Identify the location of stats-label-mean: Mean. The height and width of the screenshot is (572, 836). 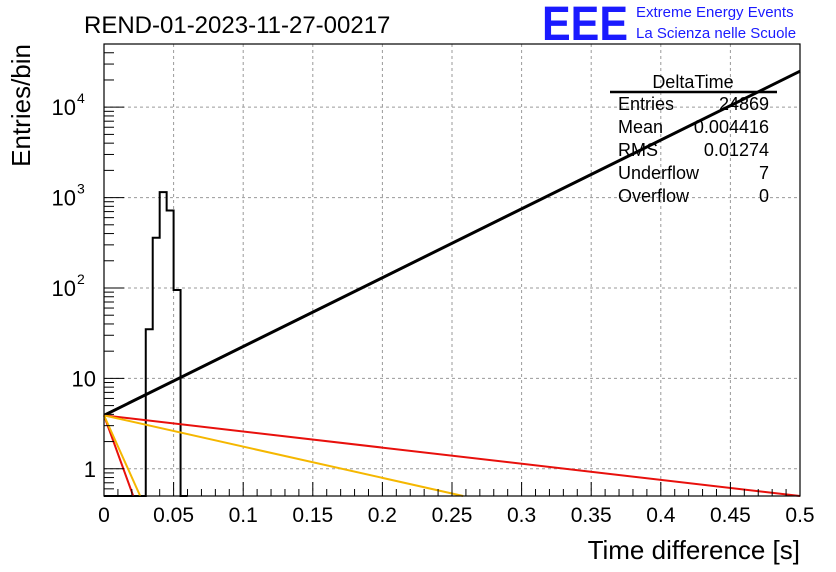
(640, 127).